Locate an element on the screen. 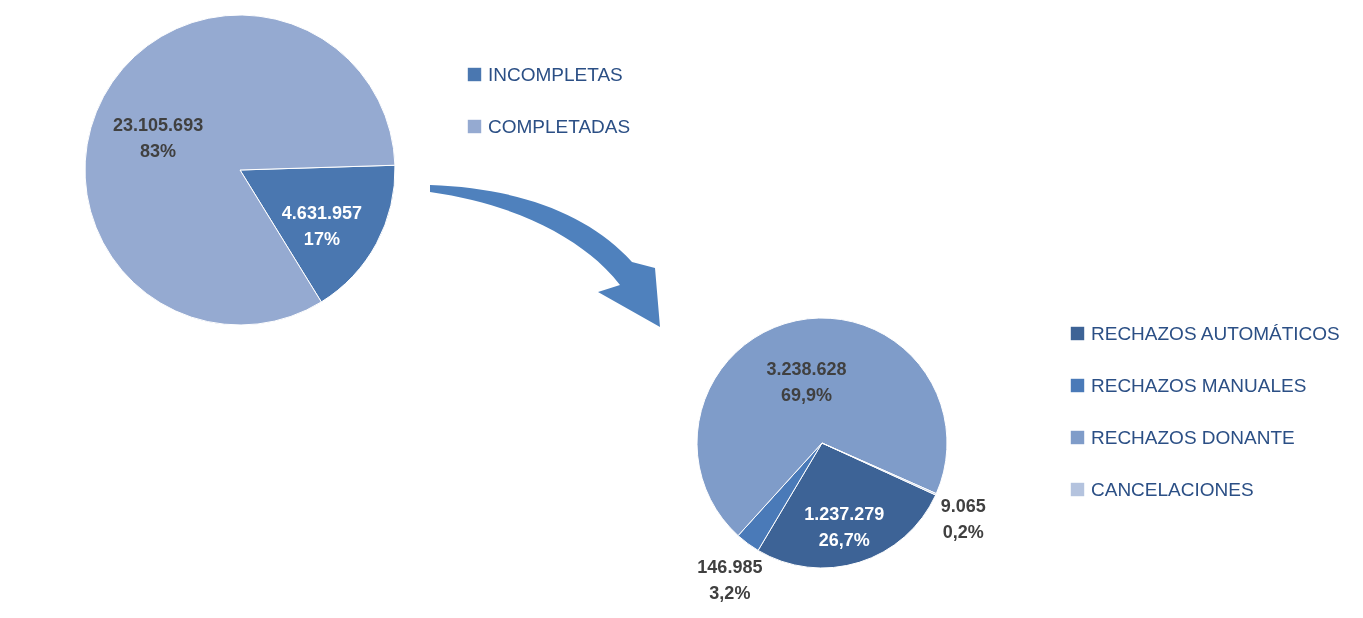 The image size is (1363, 618). legend-label: COMPLETADAS is located at coordinates (559, 126).